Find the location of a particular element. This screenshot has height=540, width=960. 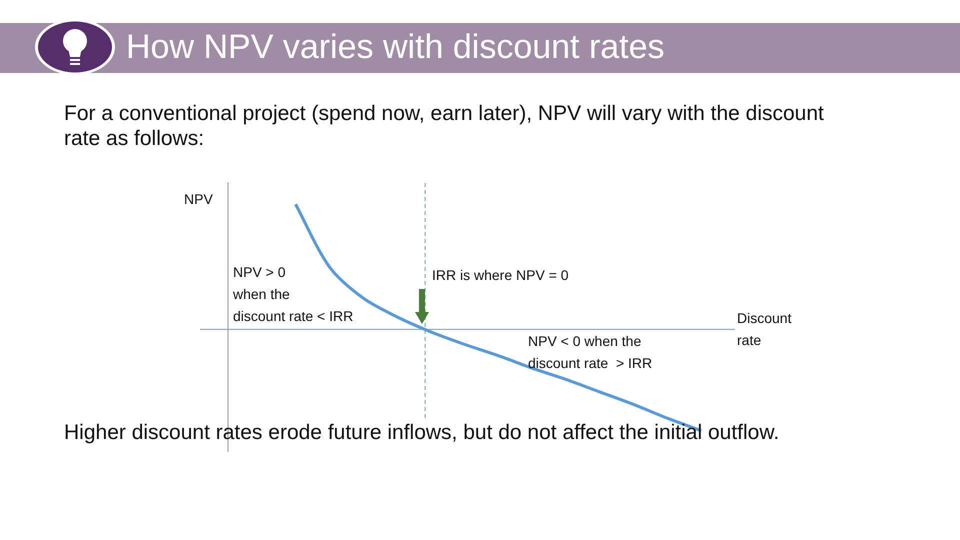

x-axis-title: Discount rate is located at coordinates (764, 329).